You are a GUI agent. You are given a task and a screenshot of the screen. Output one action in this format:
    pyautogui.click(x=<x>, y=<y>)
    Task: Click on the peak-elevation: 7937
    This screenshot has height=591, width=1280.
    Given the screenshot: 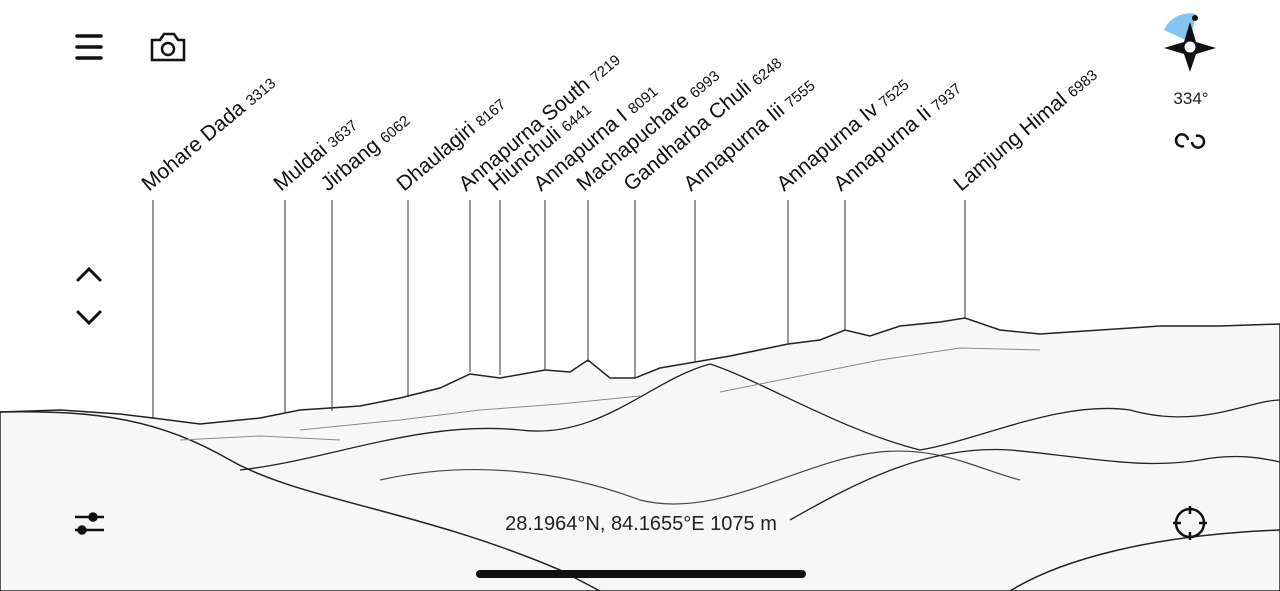 What is the action you would take?
    pyautogui.click(x=946, y=97)
    